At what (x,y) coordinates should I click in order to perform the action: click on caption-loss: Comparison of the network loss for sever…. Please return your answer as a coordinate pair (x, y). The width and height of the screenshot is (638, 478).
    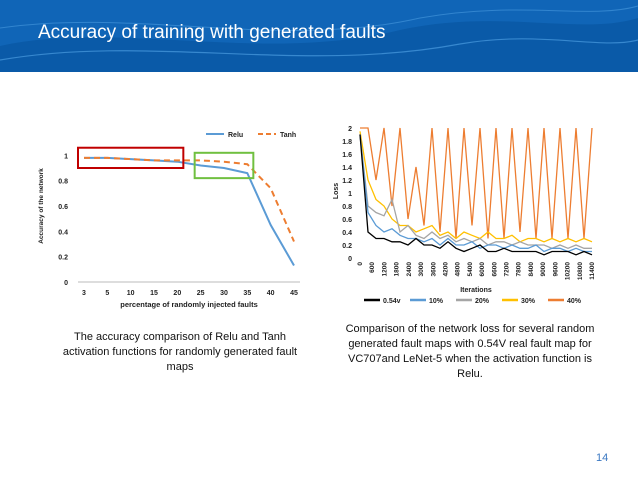
    Looking at the image, I should click on (470, 351).